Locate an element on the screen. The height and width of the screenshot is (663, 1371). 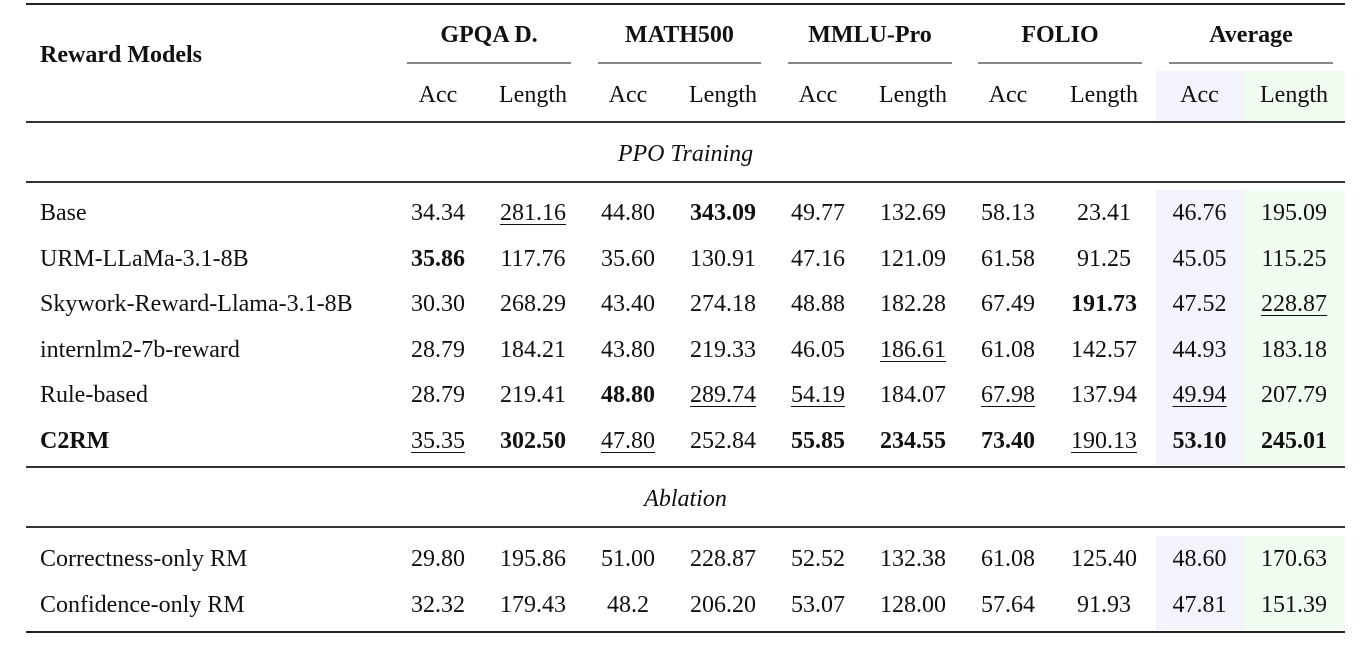
acc-cell: 29.80 is located at coordinates (438, 559).